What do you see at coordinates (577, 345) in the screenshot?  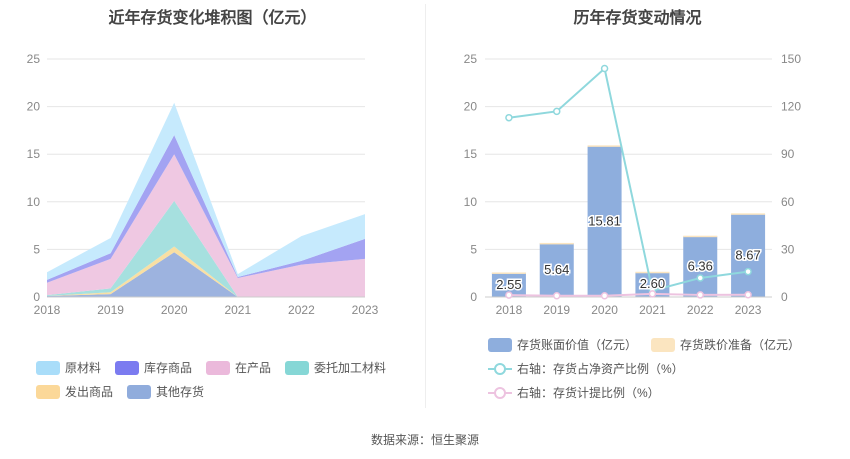 I see `legend-label: 存货账面价值（亿元）` at bounding box center [577, 345].